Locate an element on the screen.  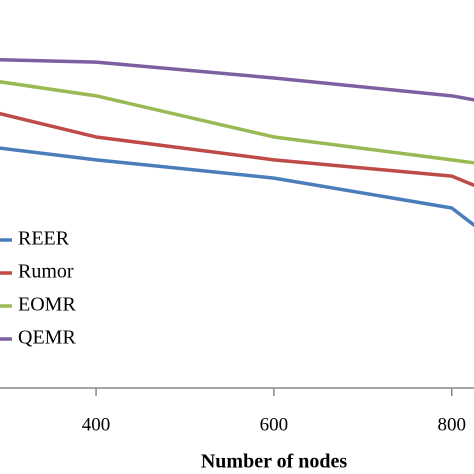
x-tick-label: 600 is located at coordinates (274, 424).